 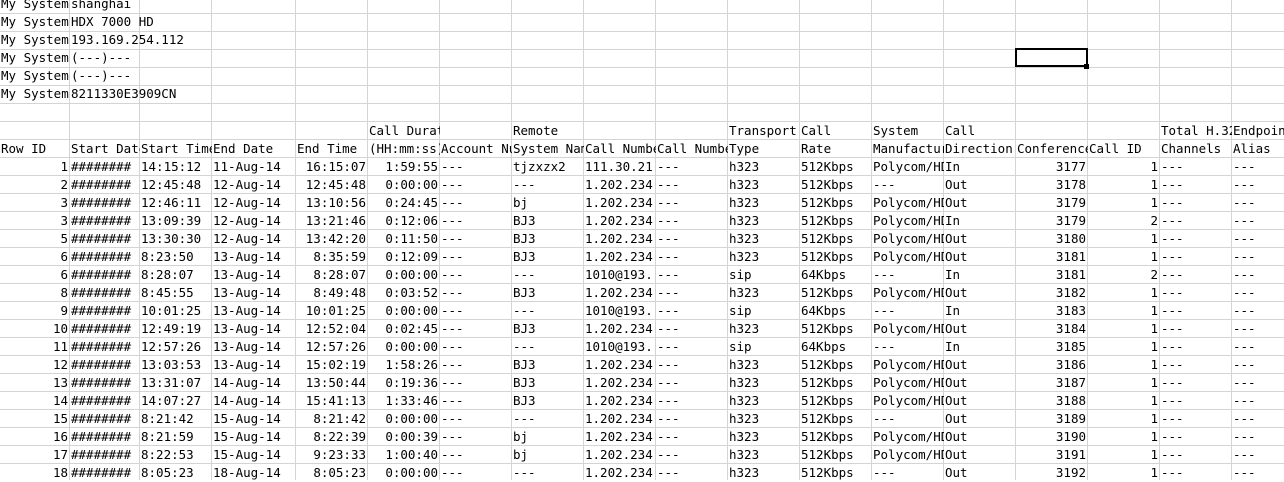 I want to click on table-cell: 14:15:12, so click(x=171, y=166).